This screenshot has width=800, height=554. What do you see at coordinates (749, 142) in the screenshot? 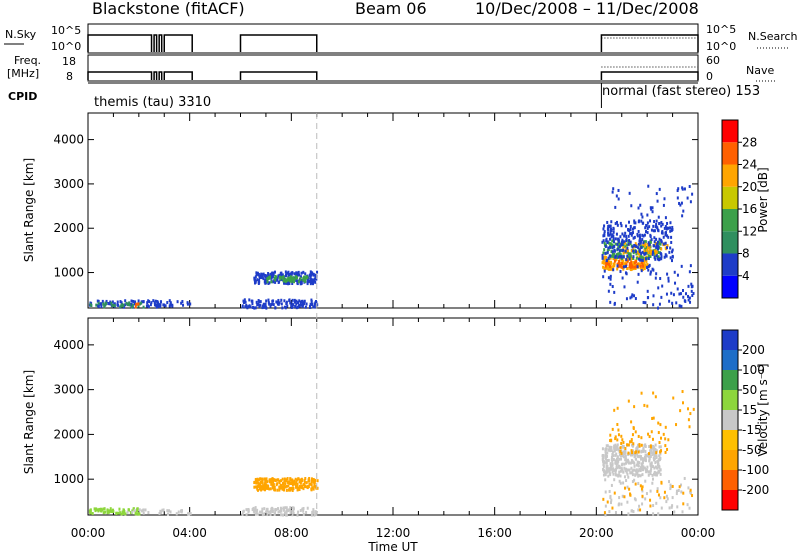
I see `colorbar-tick-label: 28` at bounding box center [749, 142].